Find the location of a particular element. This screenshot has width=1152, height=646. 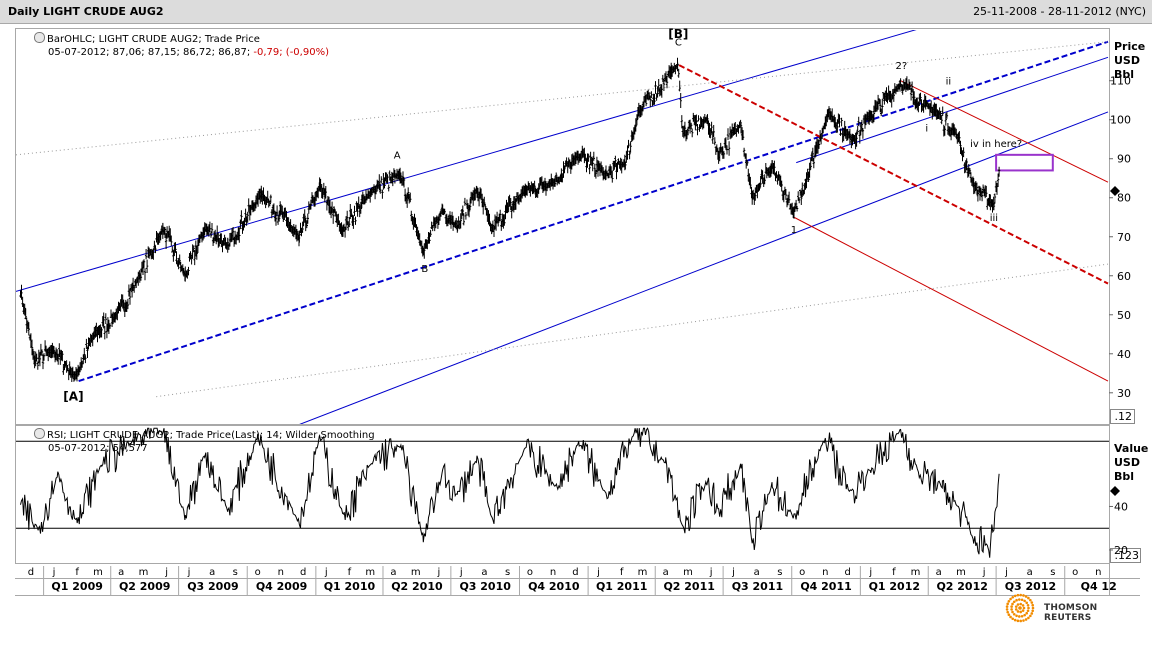

price-tick-label: 70 is located at coordinates (1124, 237).